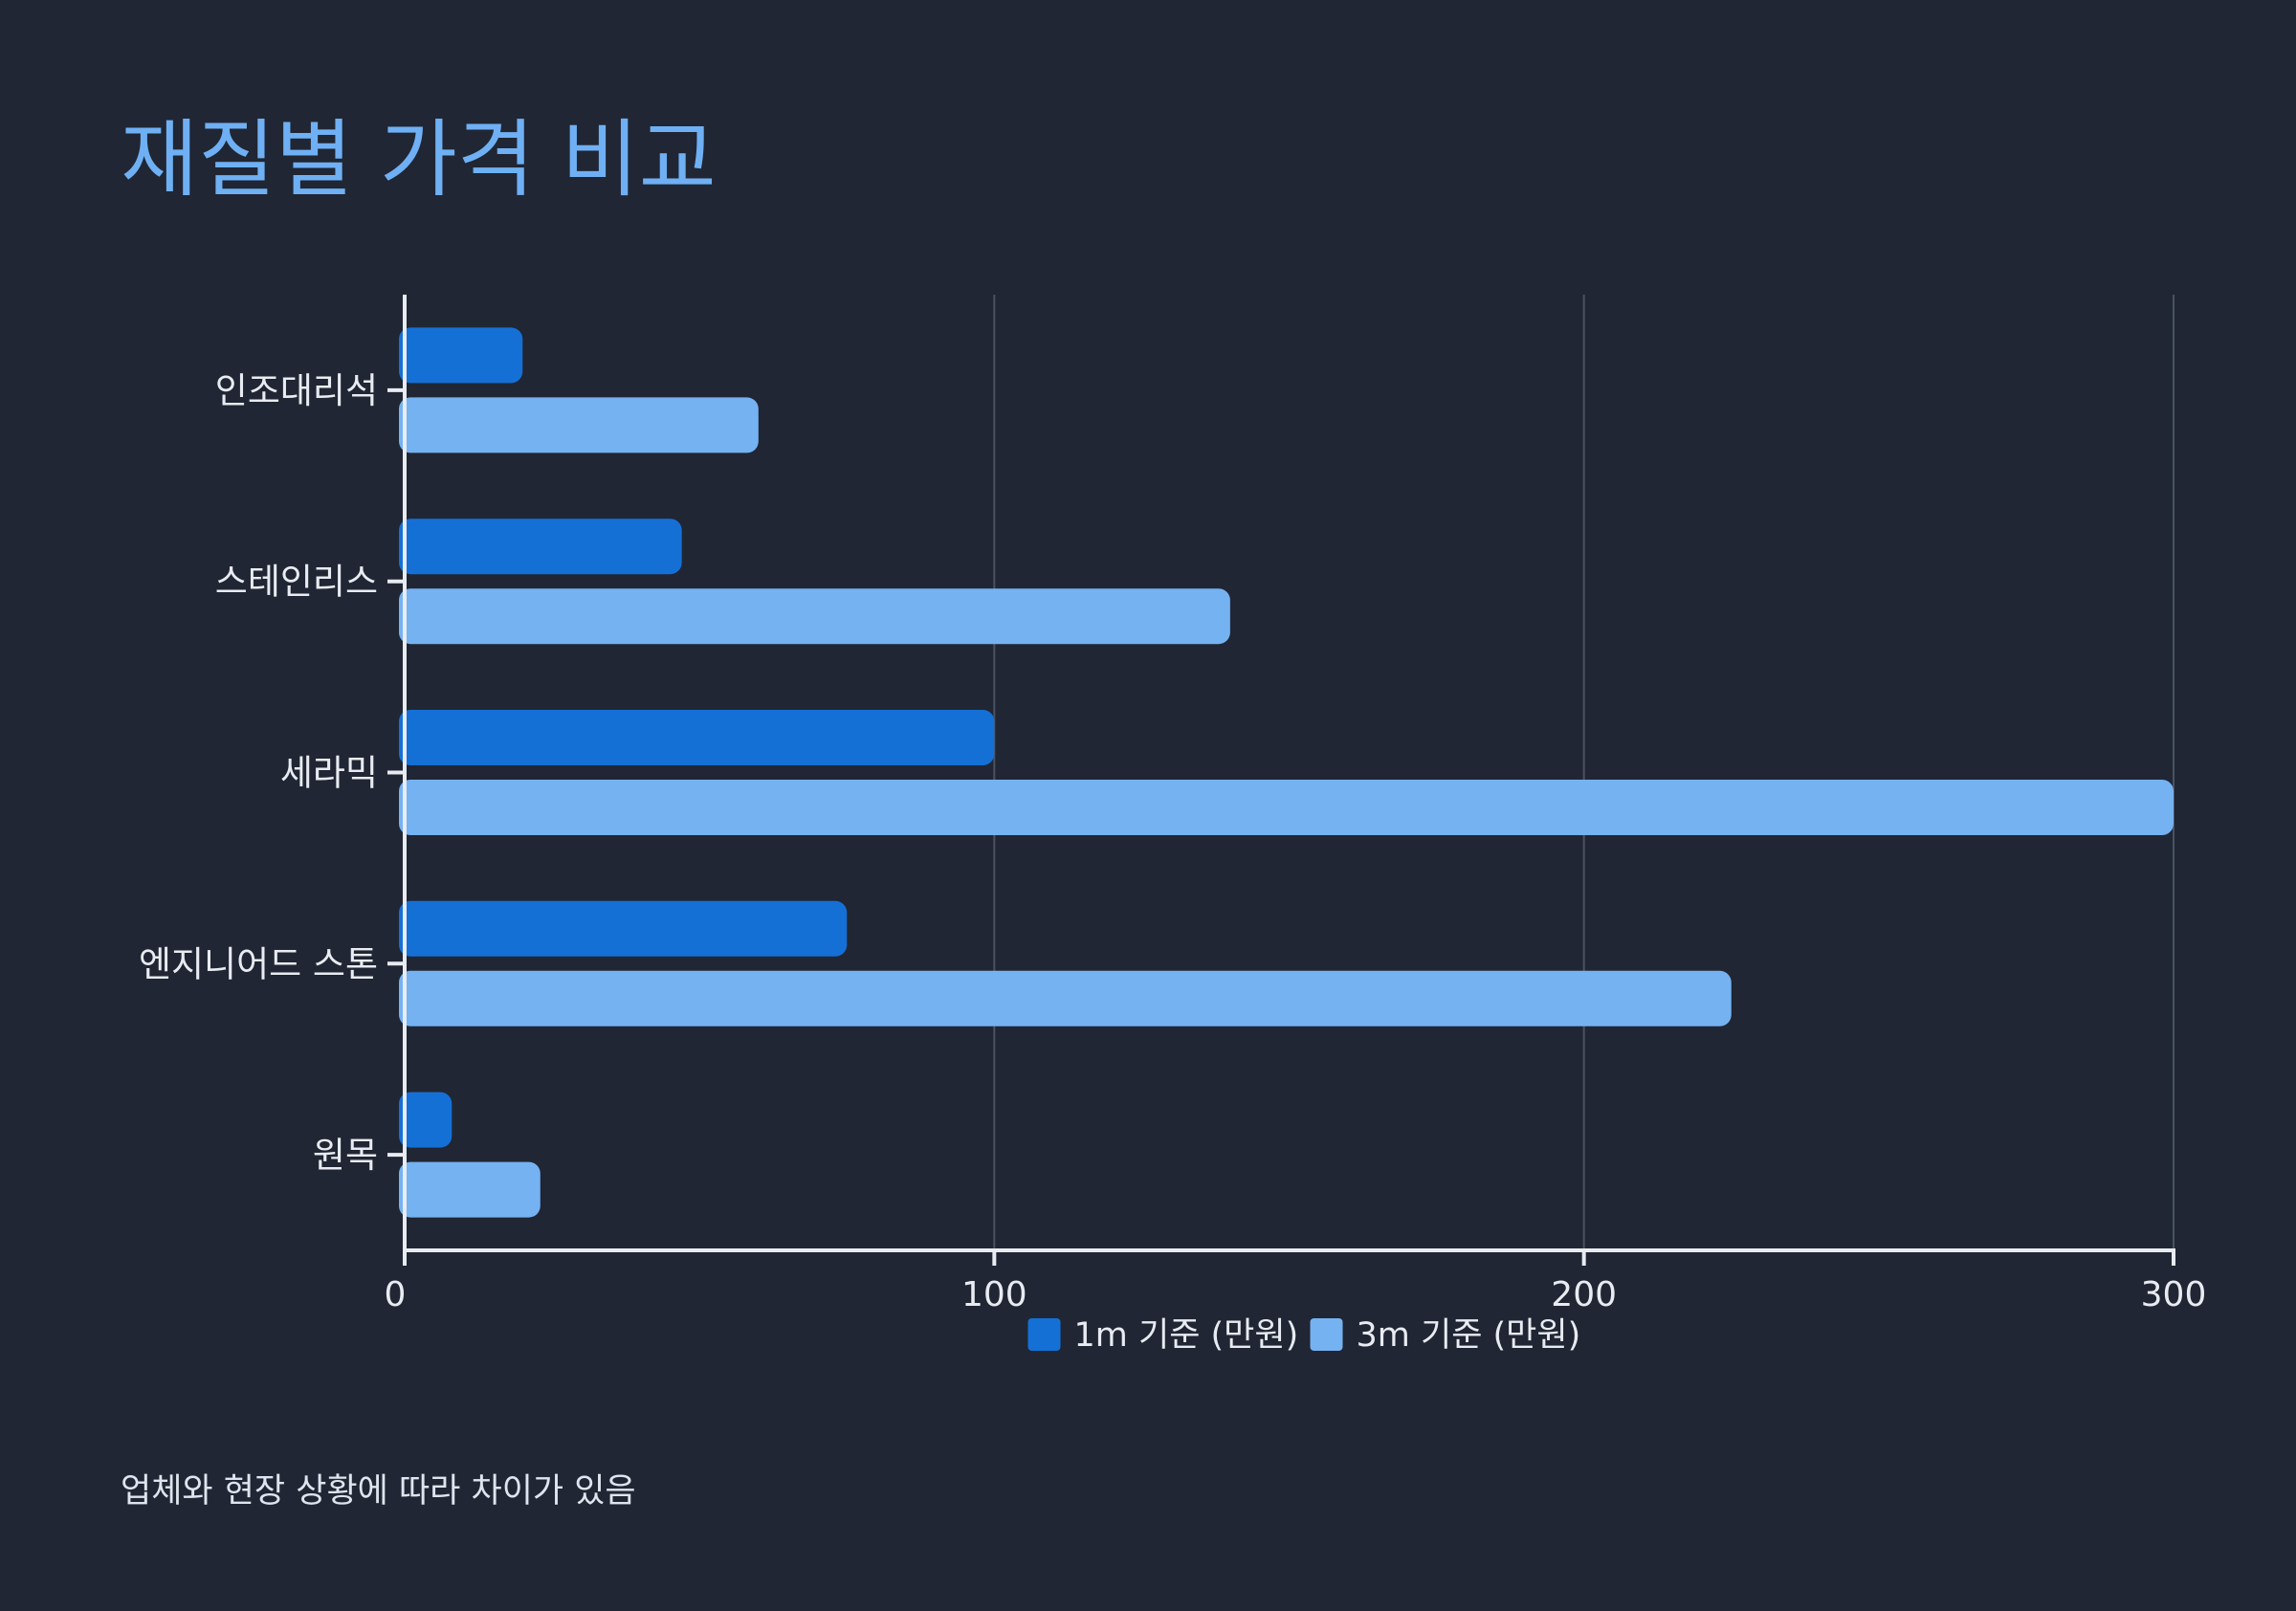 This screenshot has width=2296, height=1611. Describe the element at coordinates (1304, 1335) in the screenshot. I see `legend: 1m 기준 (만원) 3m 기준 (만원)` at that location.